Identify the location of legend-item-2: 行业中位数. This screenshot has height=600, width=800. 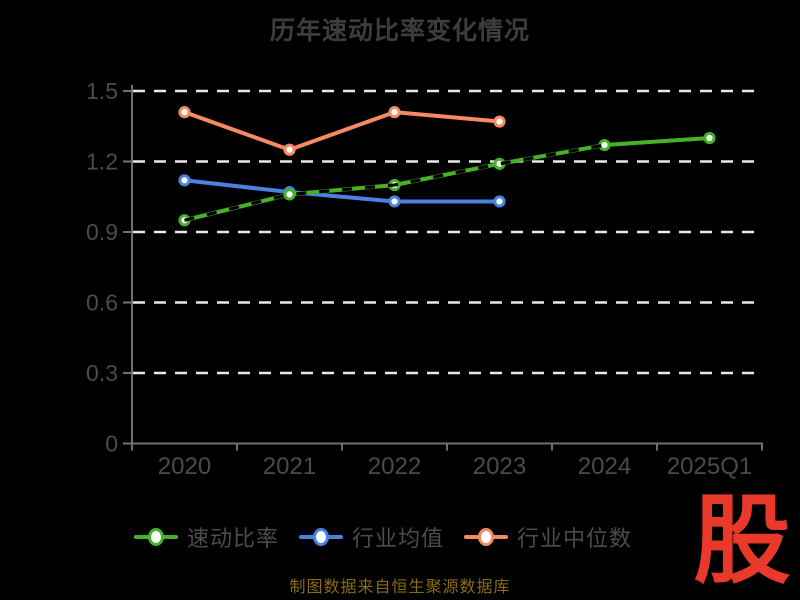
(548, 537).